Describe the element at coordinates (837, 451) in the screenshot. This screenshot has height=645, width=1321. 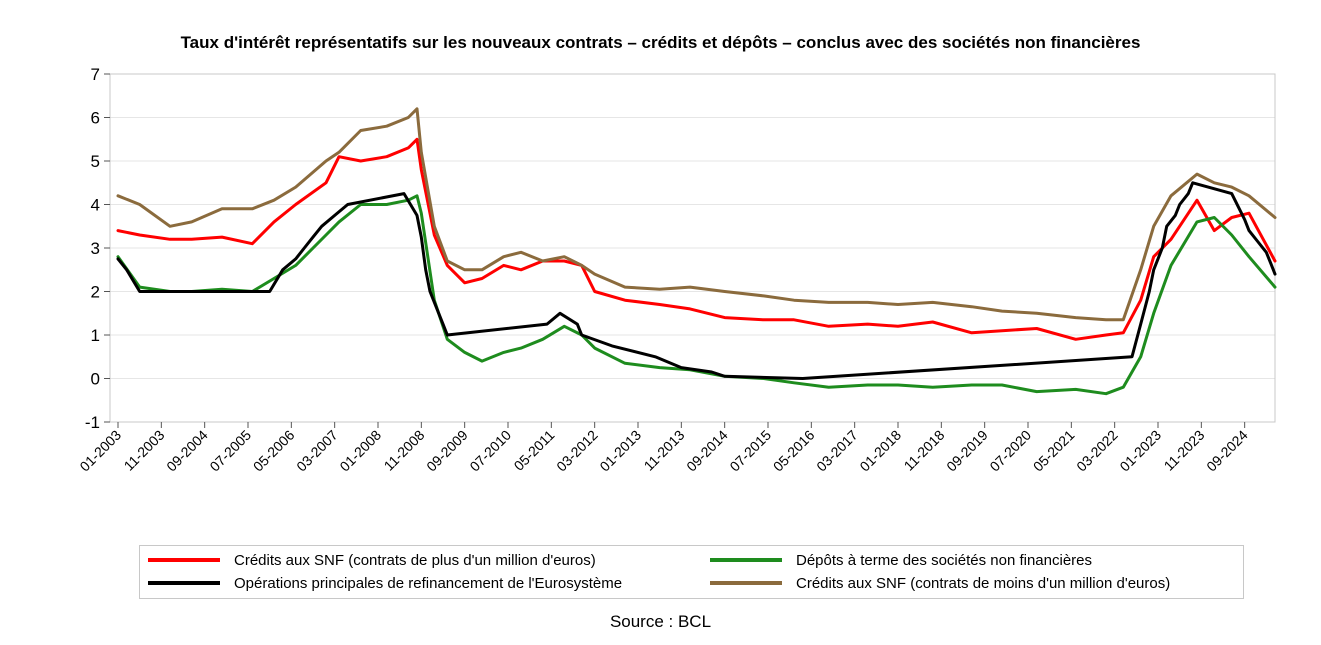
I see `x-tick-label: 03-2017` at that location.